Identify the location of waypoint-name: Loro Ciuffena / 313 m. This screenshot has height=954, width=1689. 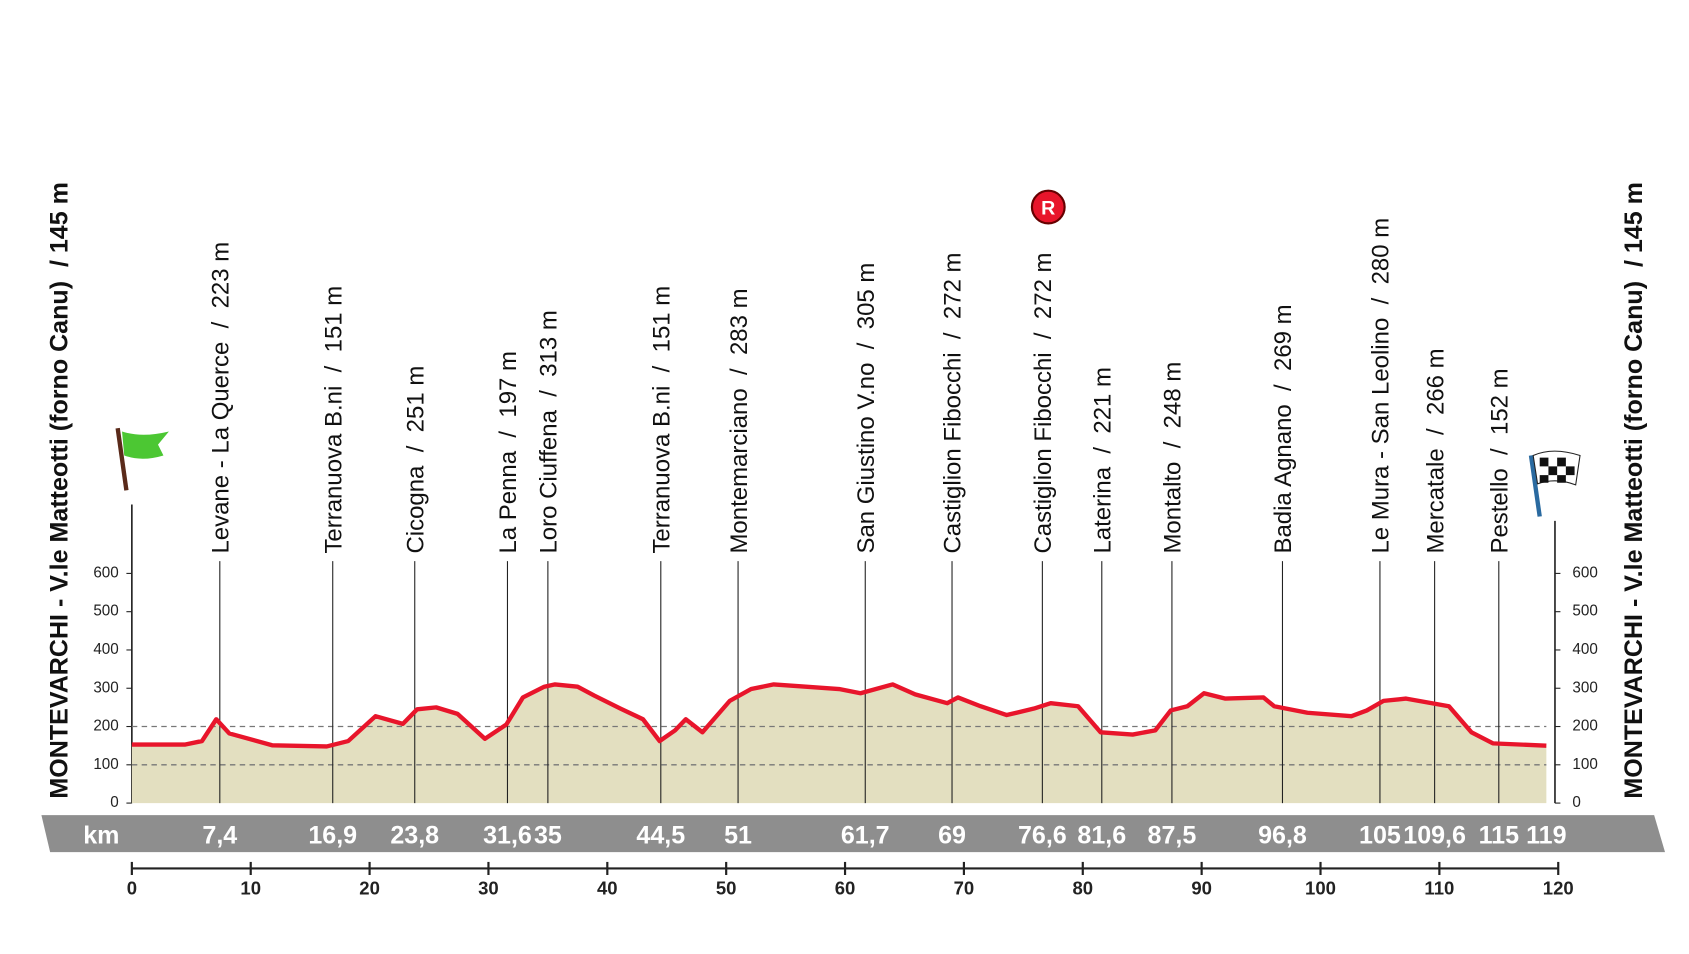
(549, 431).